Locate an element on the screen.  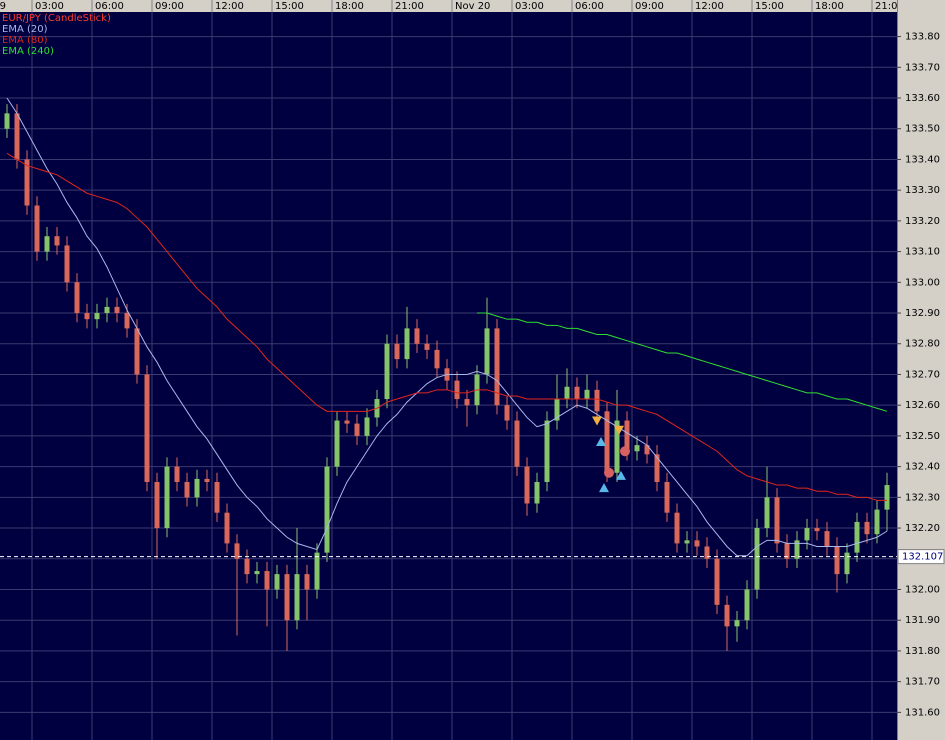
y-tick-label: 133.30 is located at coordinates (922, 190).